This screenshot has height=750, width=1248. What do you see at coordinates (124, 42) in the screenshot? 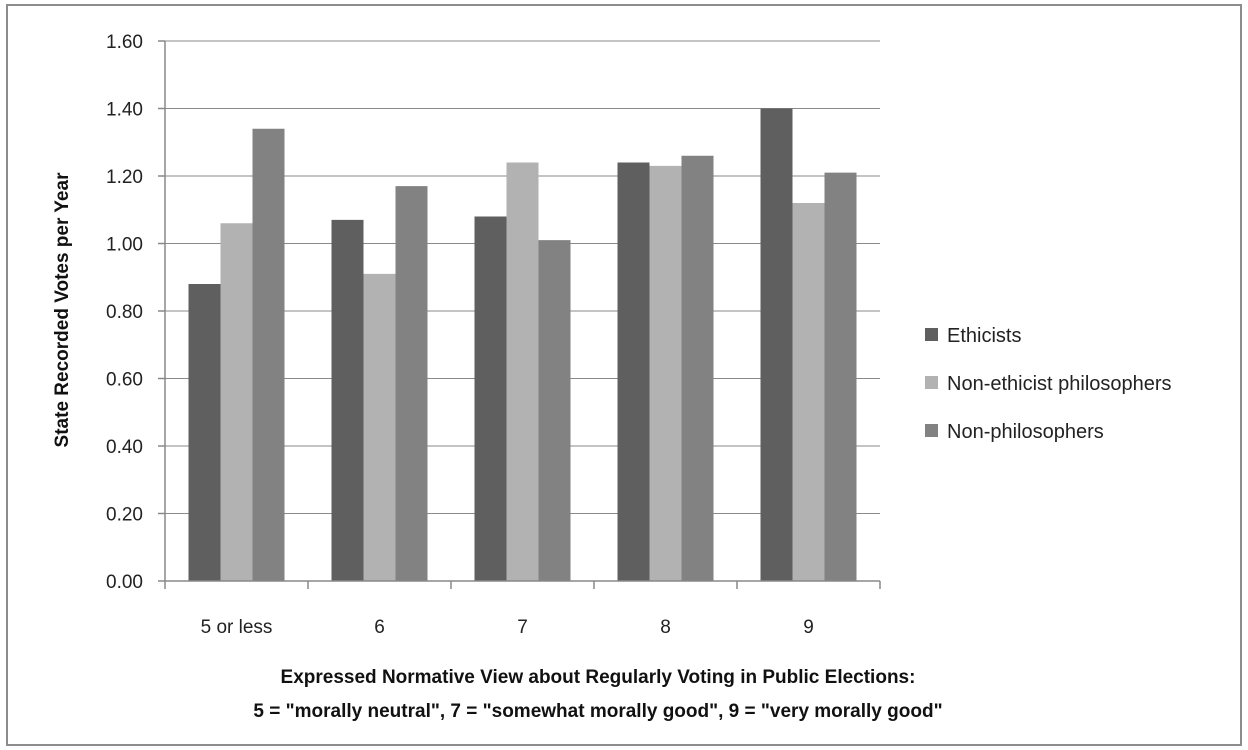
I see `y-tick-label: 1.60` at bounding box center [124, 42].